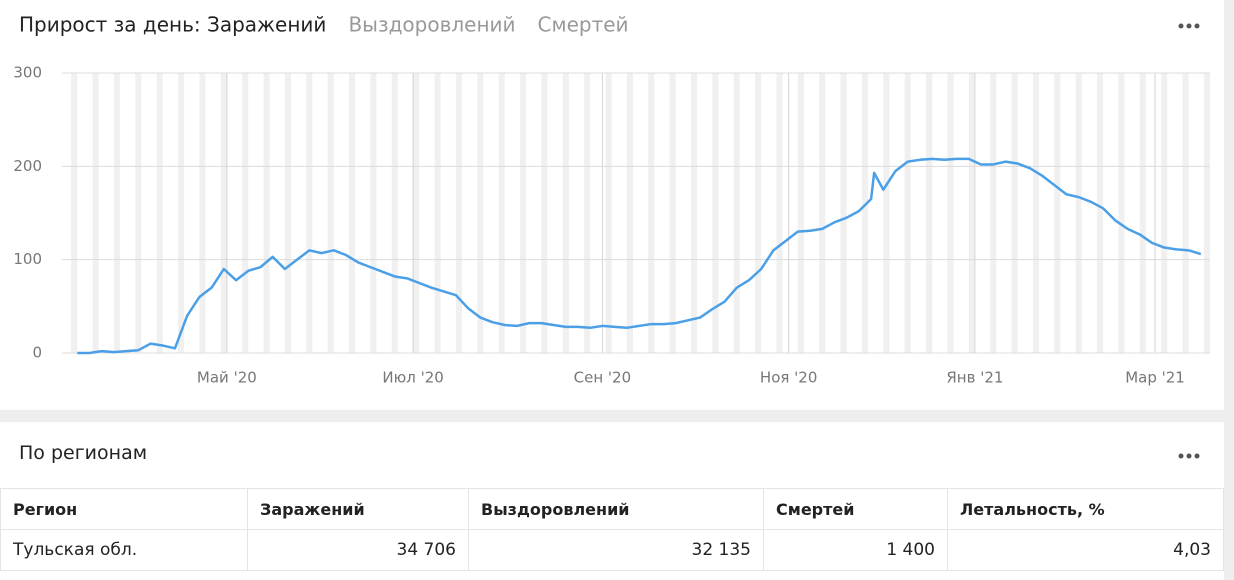 This screenshot has width=1234, height=580. I want to click on x-tick-label: Июл '20, so click(412, 378).